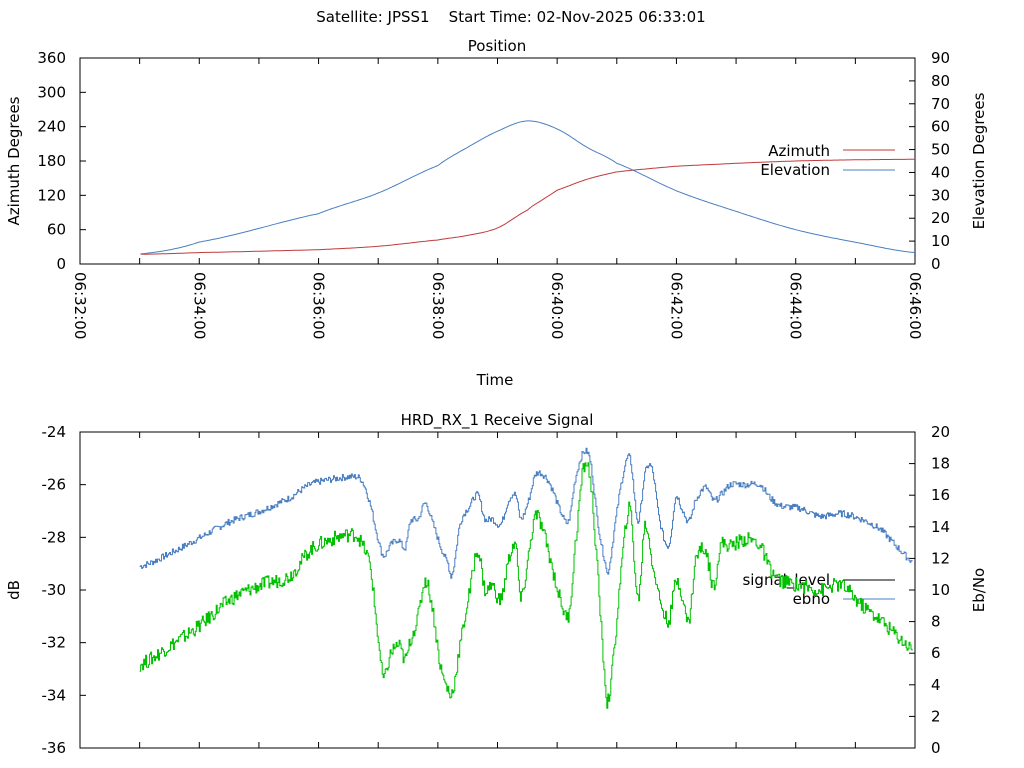 The height and width of the screenshot is (768, 1024). Describe the element at coordinates (51, 58) in the screenshot. I see `y-tick-label: 360` at that location.